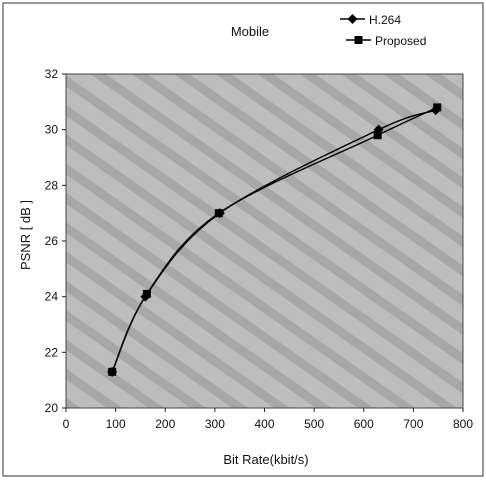 The width and height of the screenshot is (486, 484). What do you see at coordinates (52, 130) in the screenshot?
I see `y-tick-label: 30` at bounding box center [52, 130].